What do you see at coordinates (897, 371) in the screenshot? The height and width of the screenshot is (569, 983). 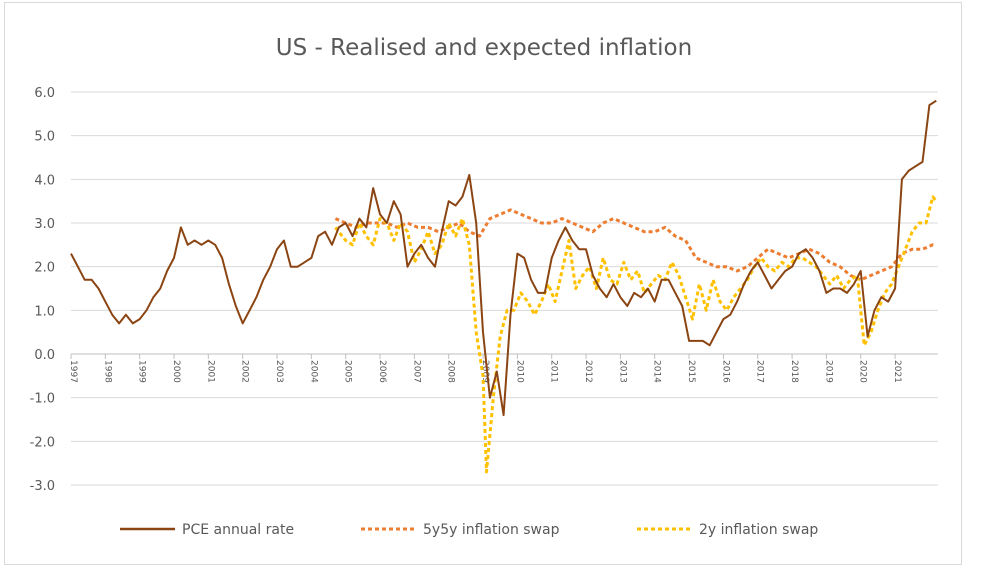 I see `x-tick-label: 2021` at bounding box center [897, 371].